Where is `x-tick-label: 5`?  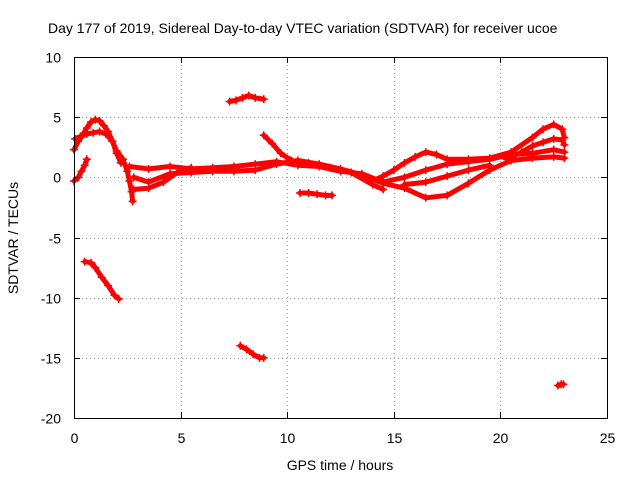
x-tick-label: 5 is located at coordinates (182, 438).